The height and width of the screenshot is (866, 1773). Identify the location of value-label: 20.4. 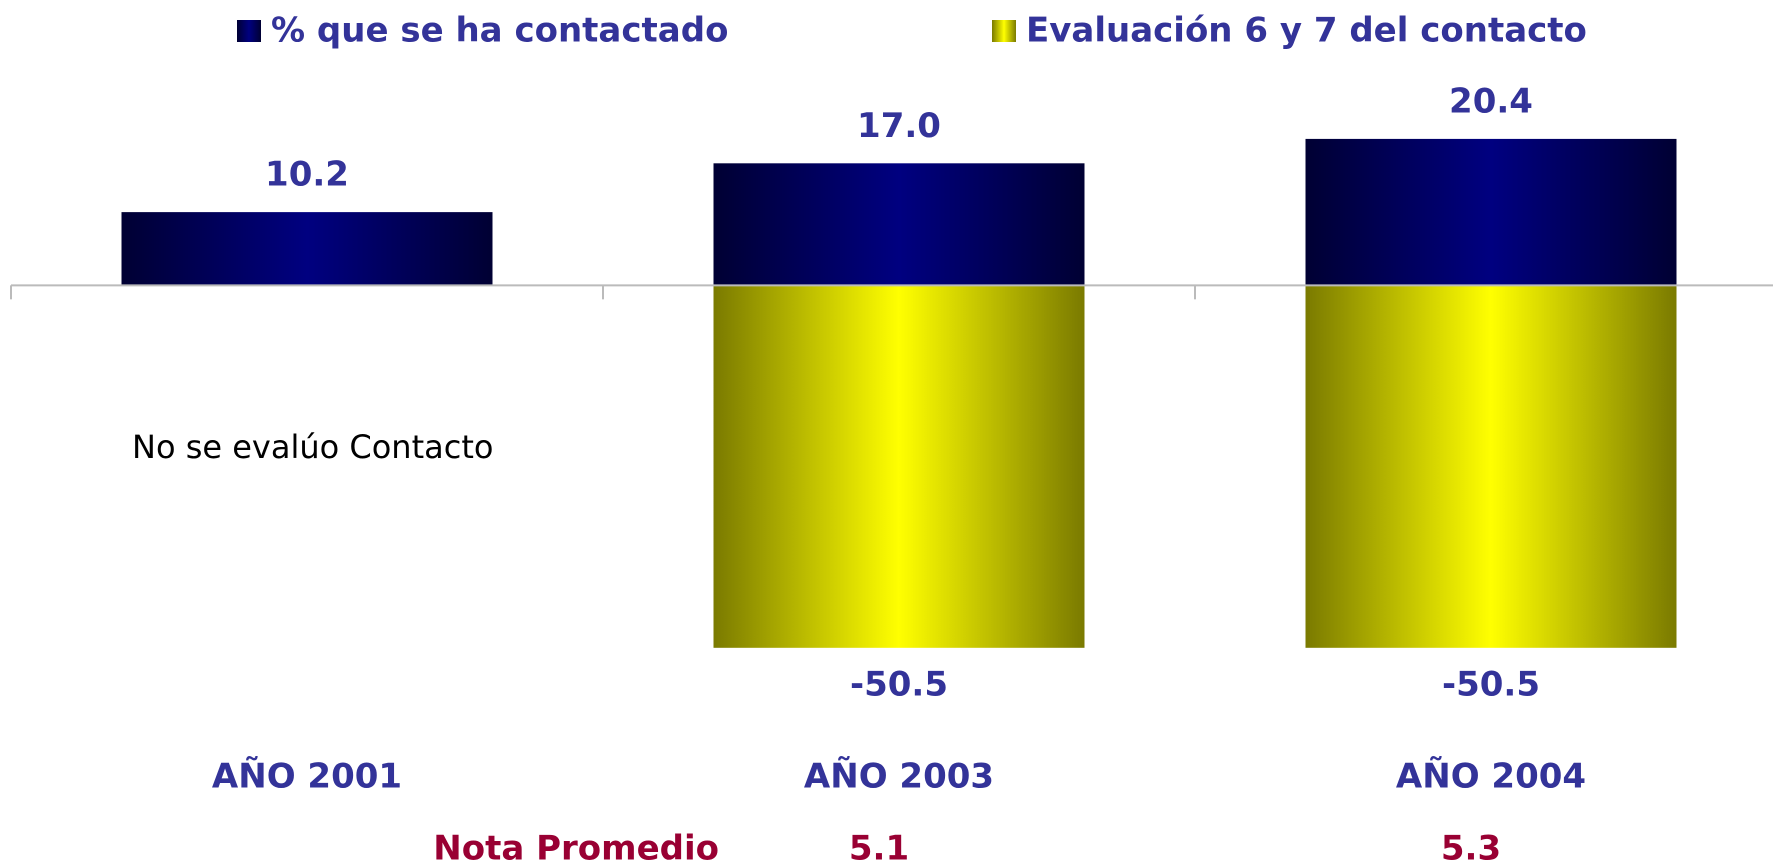
(1491, 101).